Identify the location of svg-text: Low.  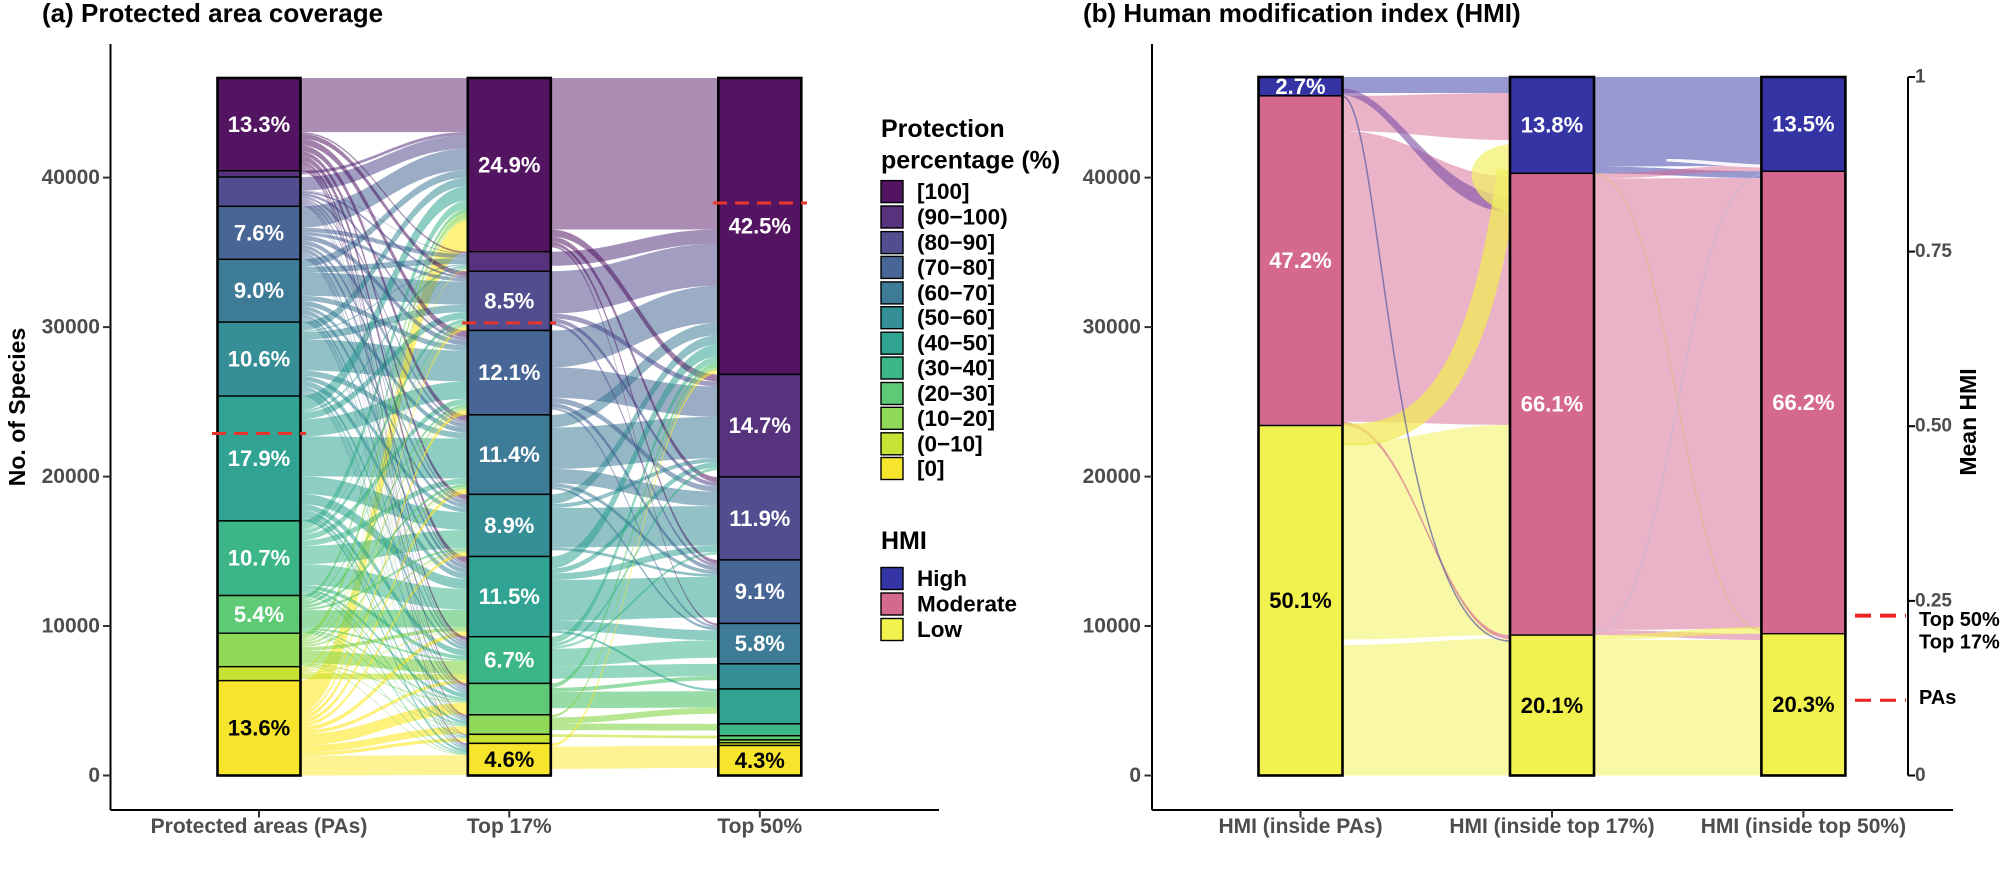
(939, 629).